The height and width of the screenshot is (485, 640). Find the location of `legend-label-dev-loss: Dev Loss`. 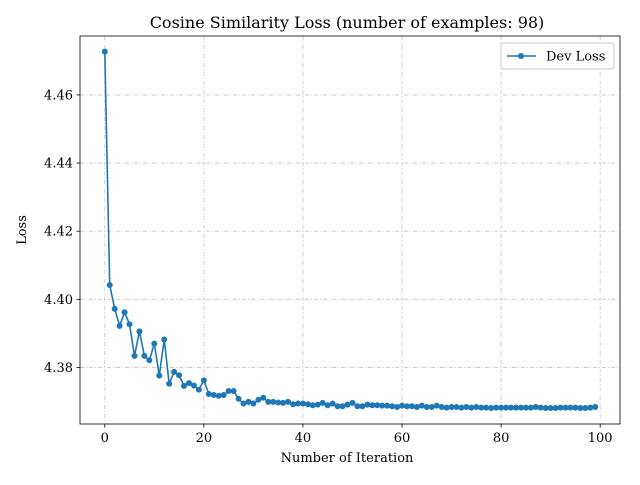

legend-label-dev-loss: Dev Loss is located at coordinates (575, 57).